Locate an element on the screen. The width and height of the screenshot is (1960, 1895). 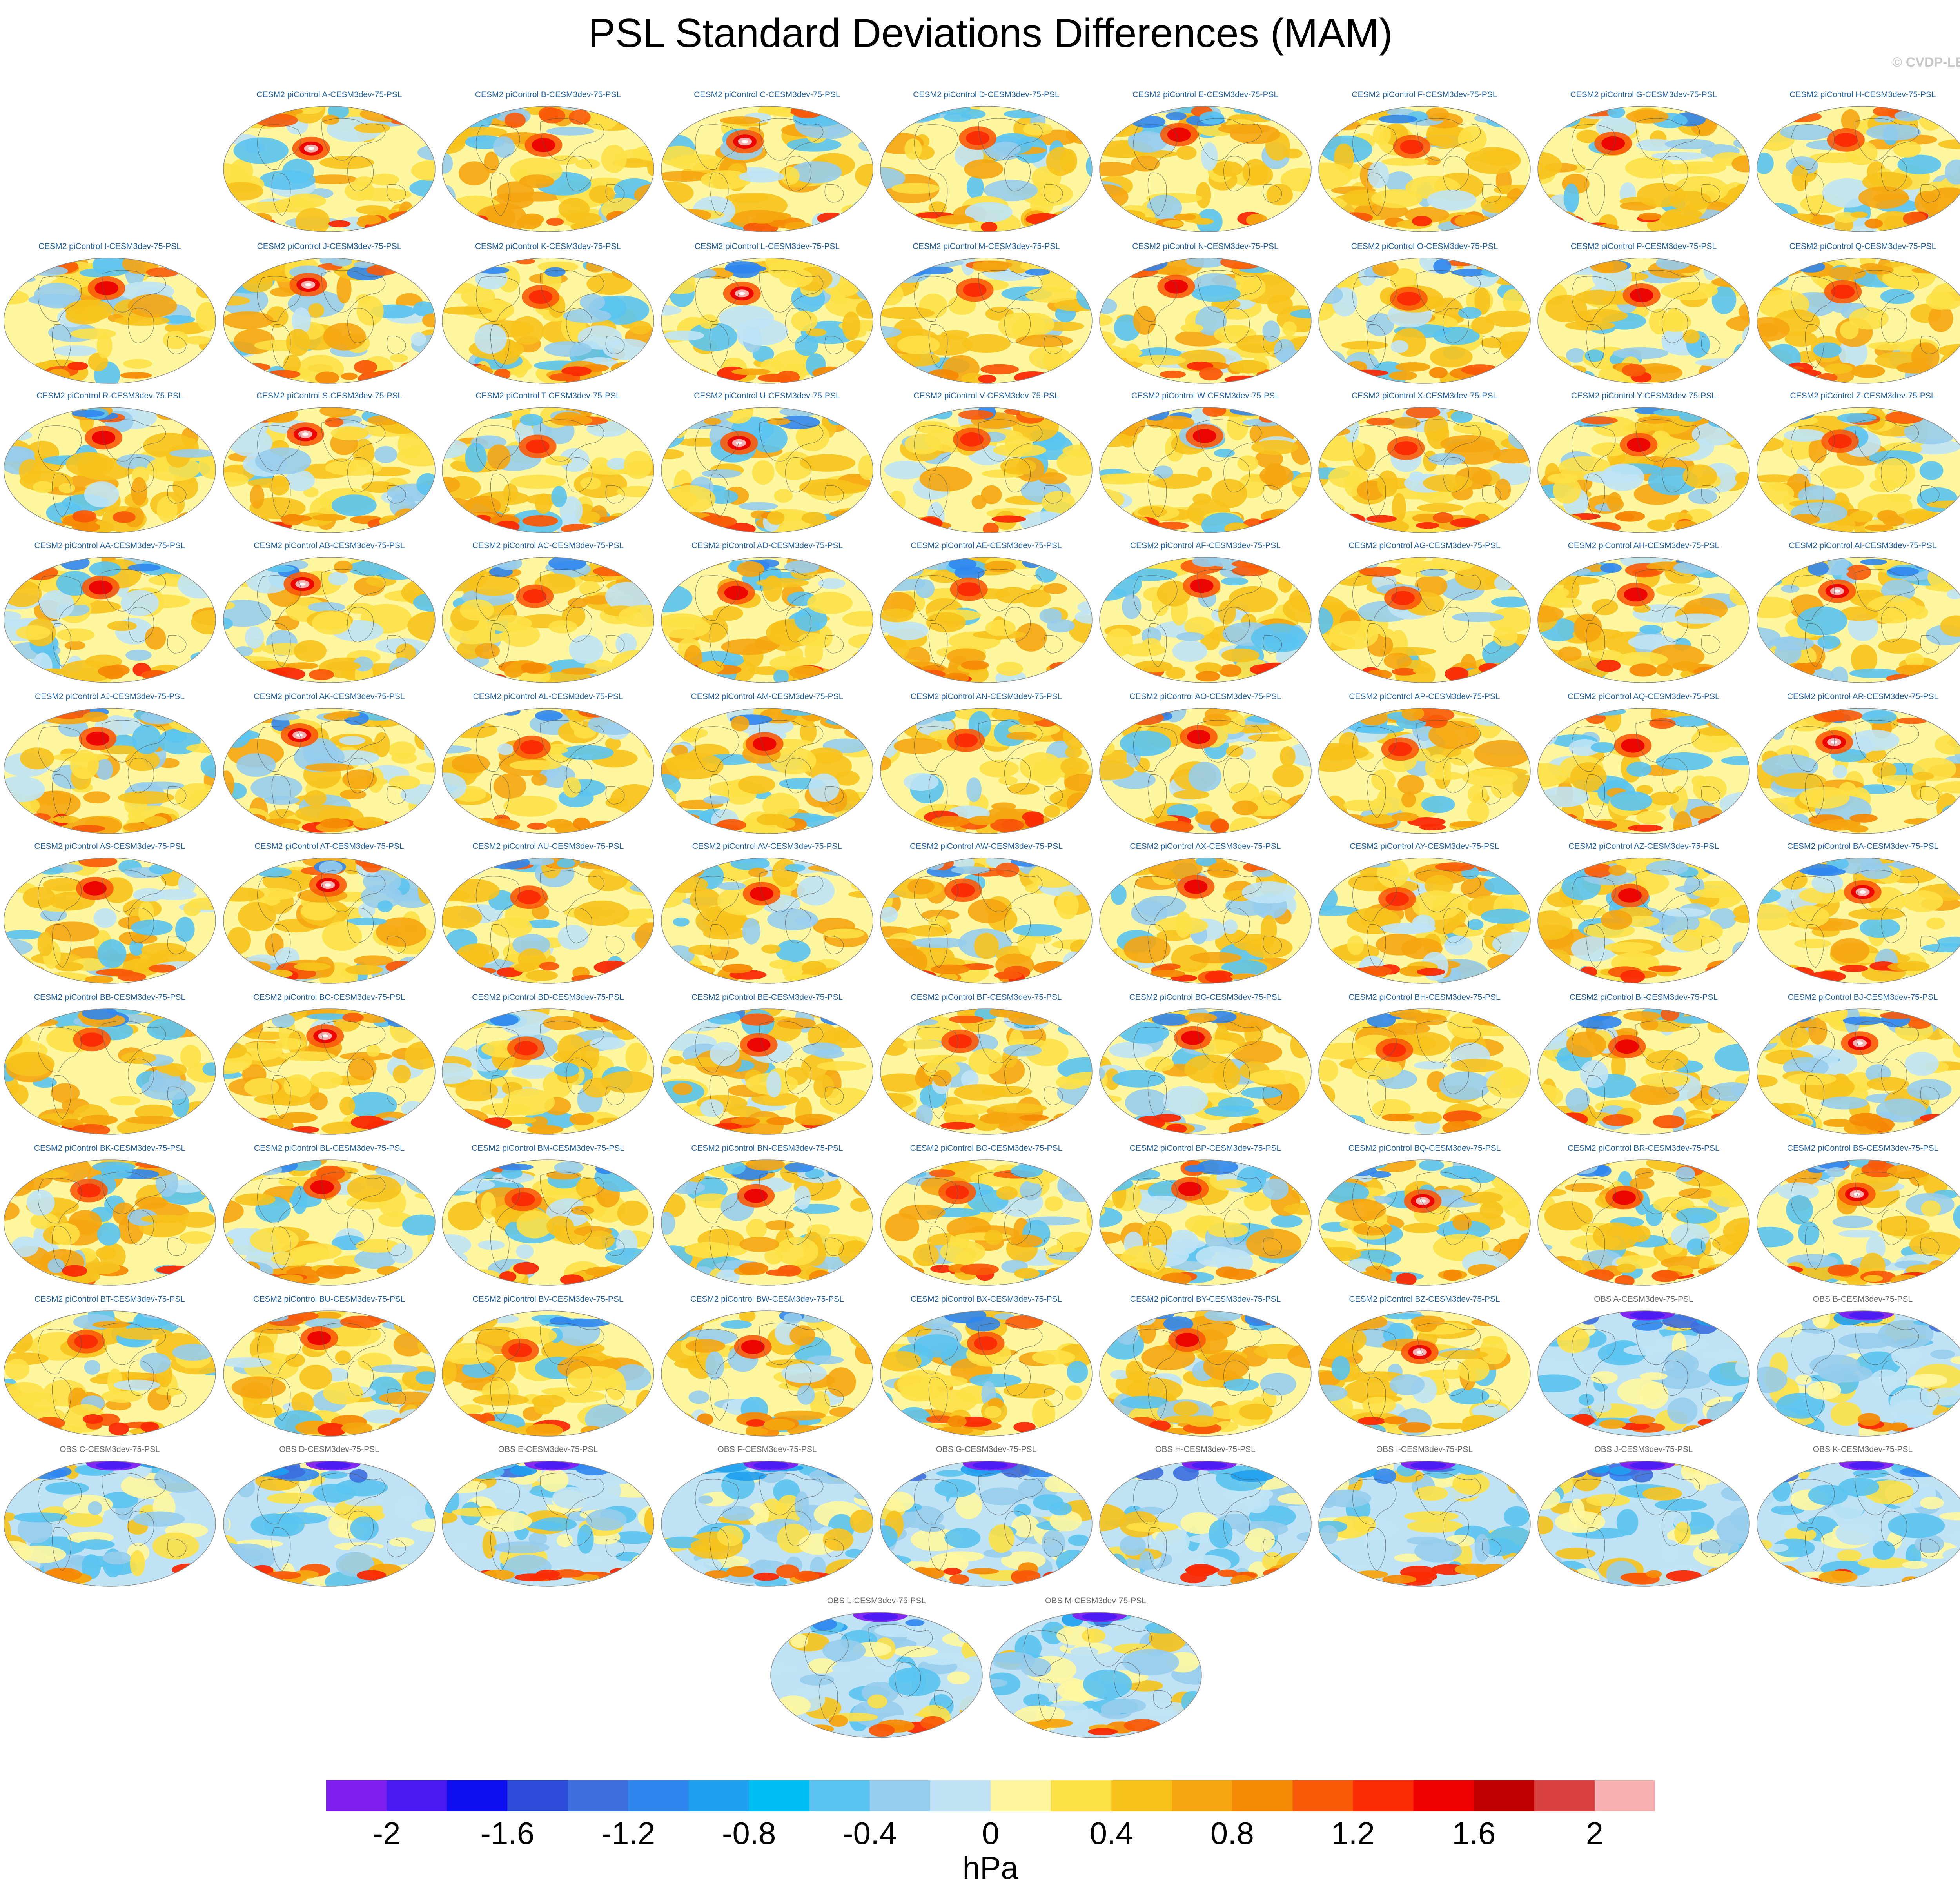
map-panel: CESM2 piControl J-CESM3dev-75-PSL is located at coordinates (329, 315).